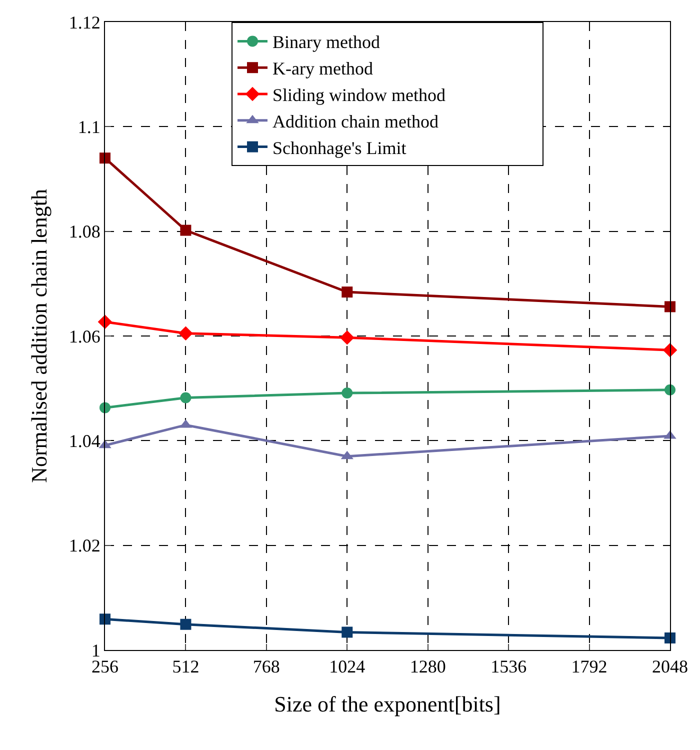  What do you see at coordinates (266, 666) in the screenshot?
I see `x-tick-label: 768` at bounding box center [266, 666].